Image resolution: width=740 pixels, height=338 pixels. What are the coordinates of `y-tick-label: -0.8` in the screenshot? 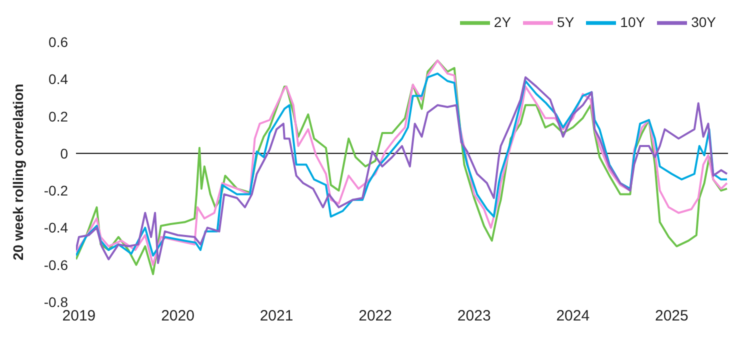 It's located at (56, 302).